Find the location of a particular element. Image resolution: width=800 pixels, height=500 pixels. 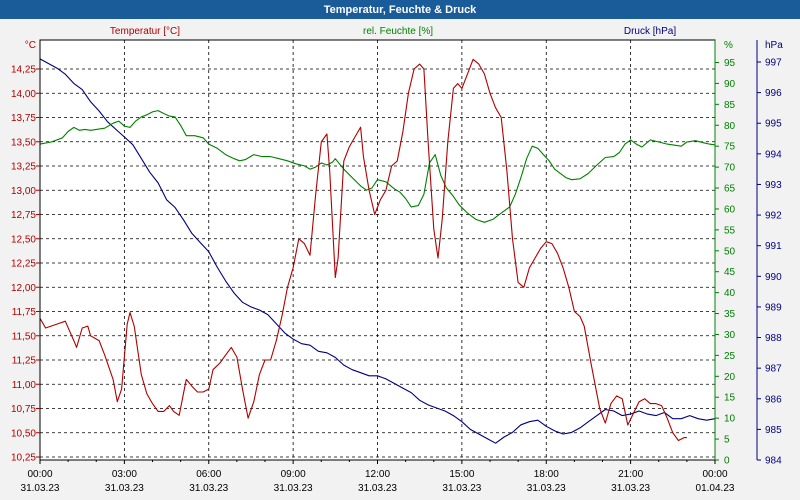

temperature-tick-label: 12,25 is located at coordinates (23, 264).